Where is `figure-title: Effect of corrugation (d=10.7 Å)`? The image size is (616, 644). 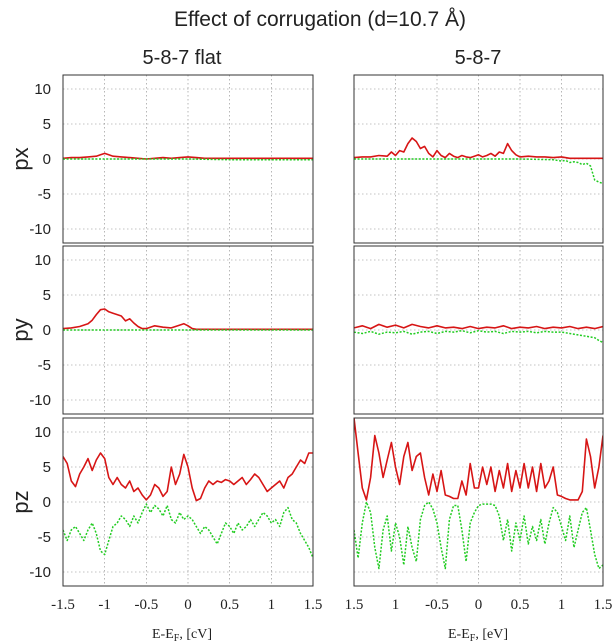
figure-title: Effect of corrugation (d=10.7 Å) is located at coordinates (320, 19).